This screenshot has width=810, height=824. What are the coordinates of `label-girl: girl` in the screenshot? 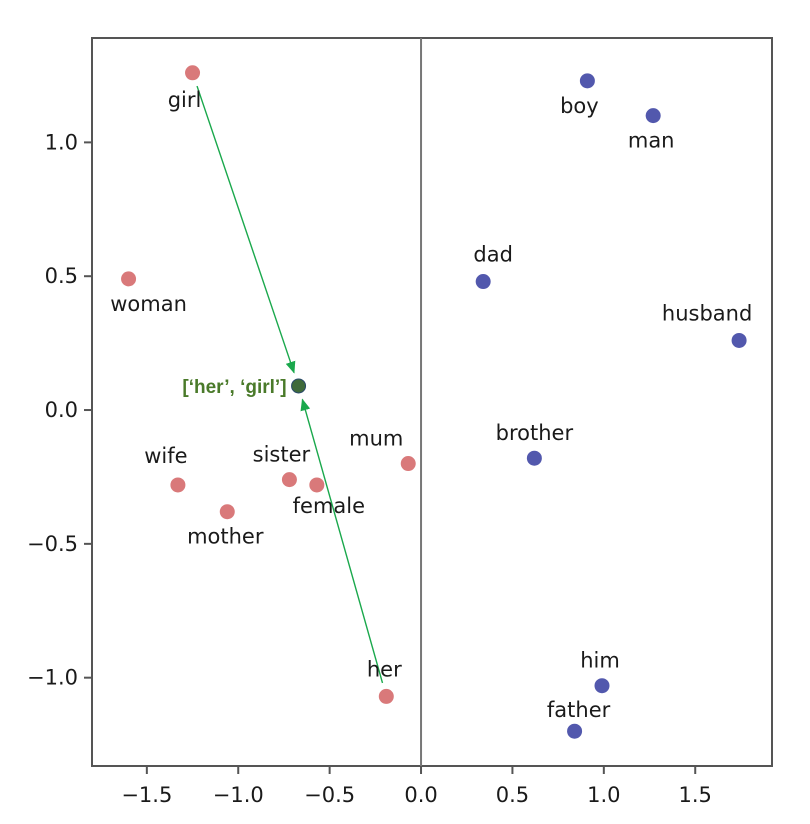 It's located at (185, 100).